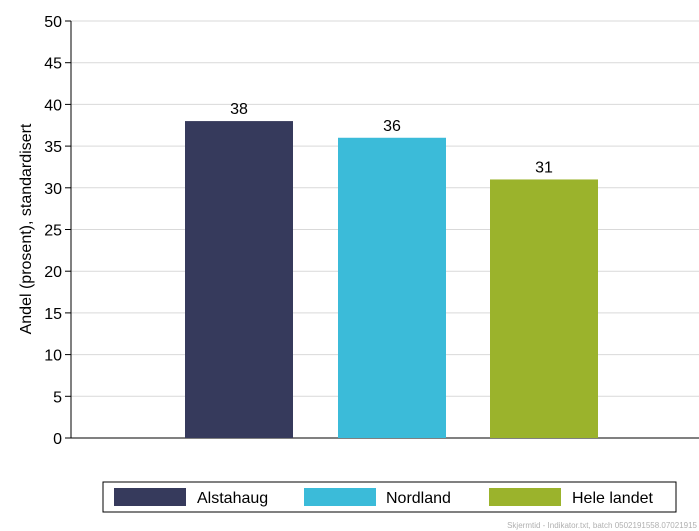 Image resolution: width=699 pixels, height=531 pixels. I want to click on data-label: 38, so click(239, 109).